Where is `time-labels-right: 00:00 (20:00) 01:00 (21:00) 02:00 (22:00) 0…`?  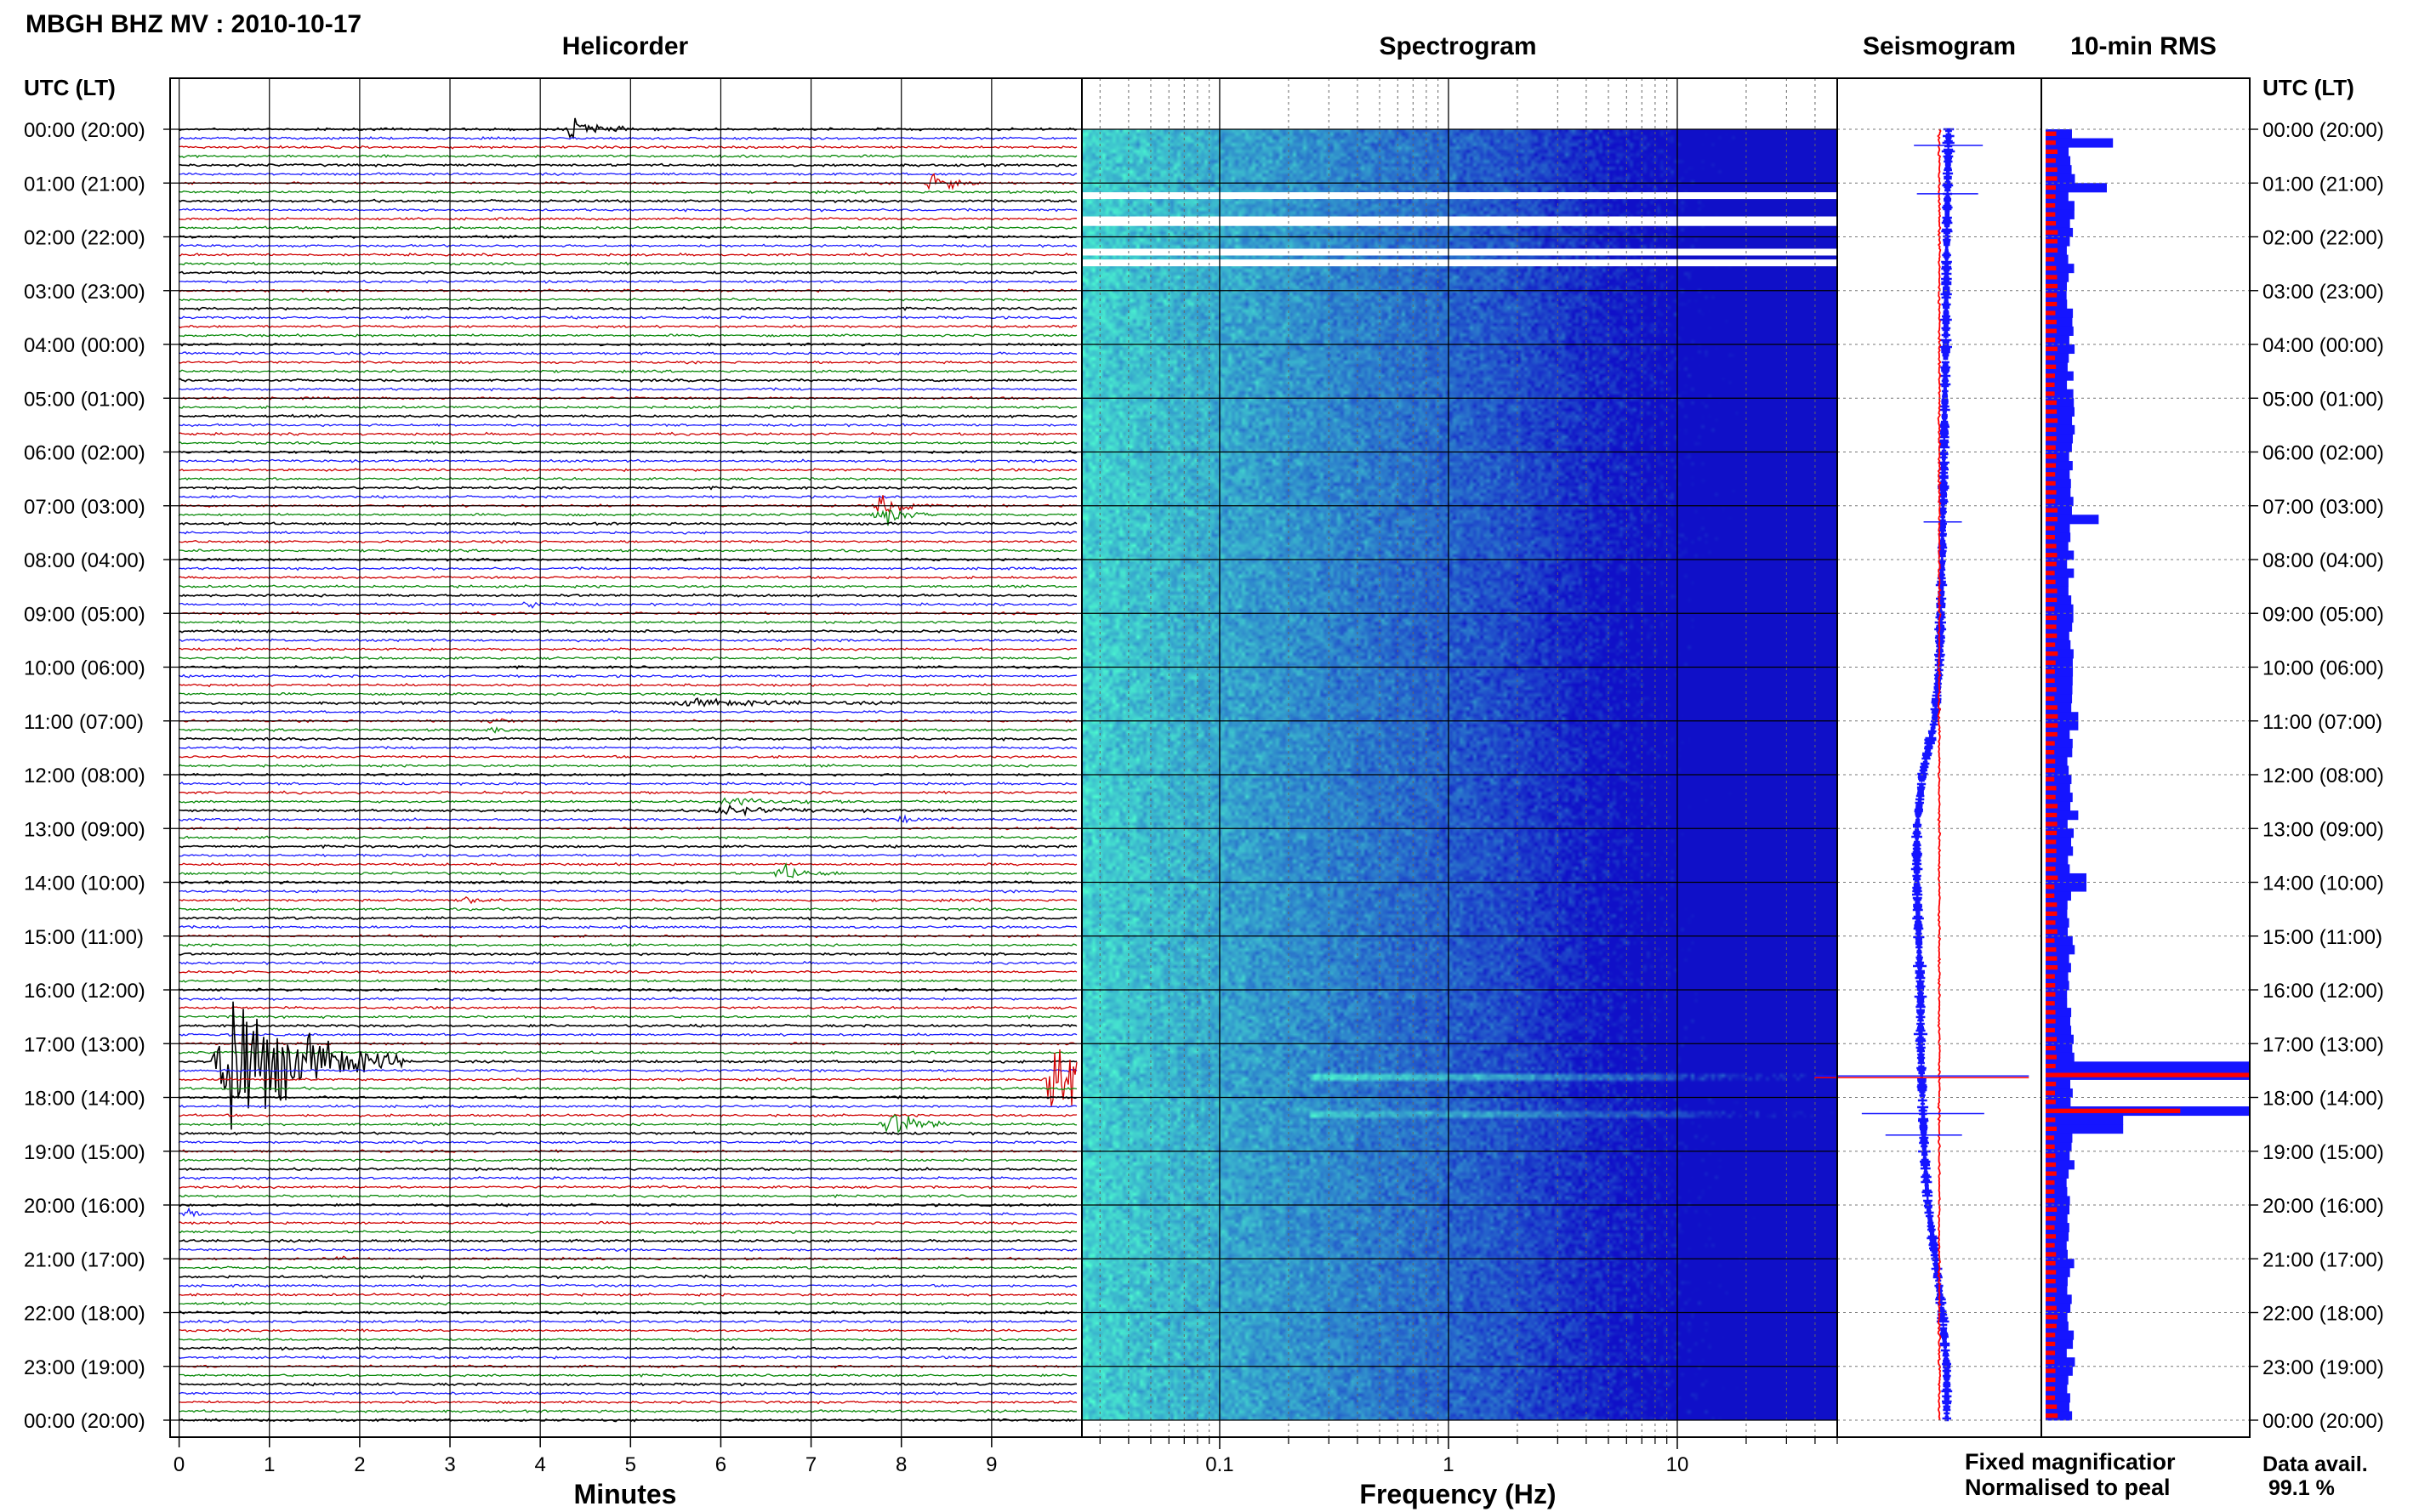
time-labels-right: 00:00 (20:00) 01:00 (21:00) 02:00 (22:00) 0… is located at coordinates (2323, 776).